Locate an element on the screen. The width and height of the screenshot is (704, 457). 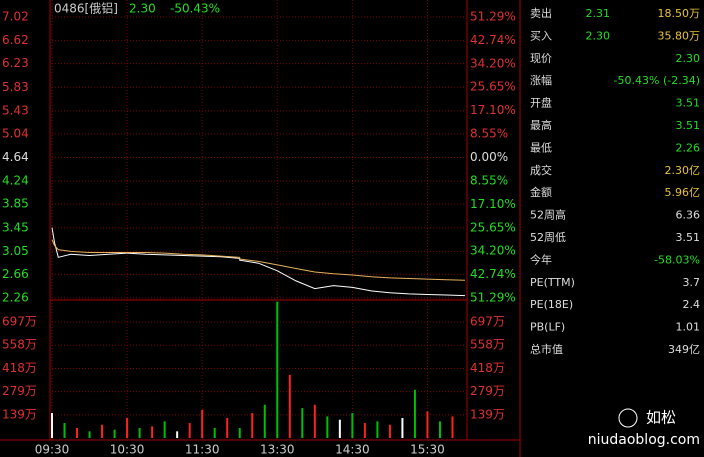
volume-tick-label: 697万 is located at coordinates (19, 322).